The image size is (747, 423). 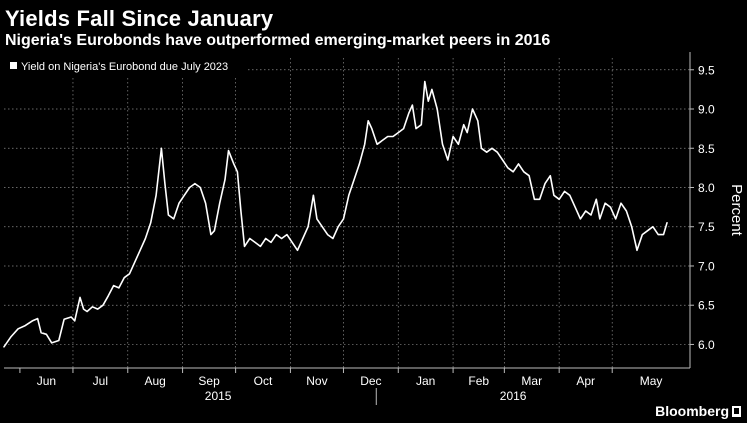 What do you see at coordinates (46, 381) in the screenshot?
I see `x-tick-label: Jun` at bounding box center [46, 381].